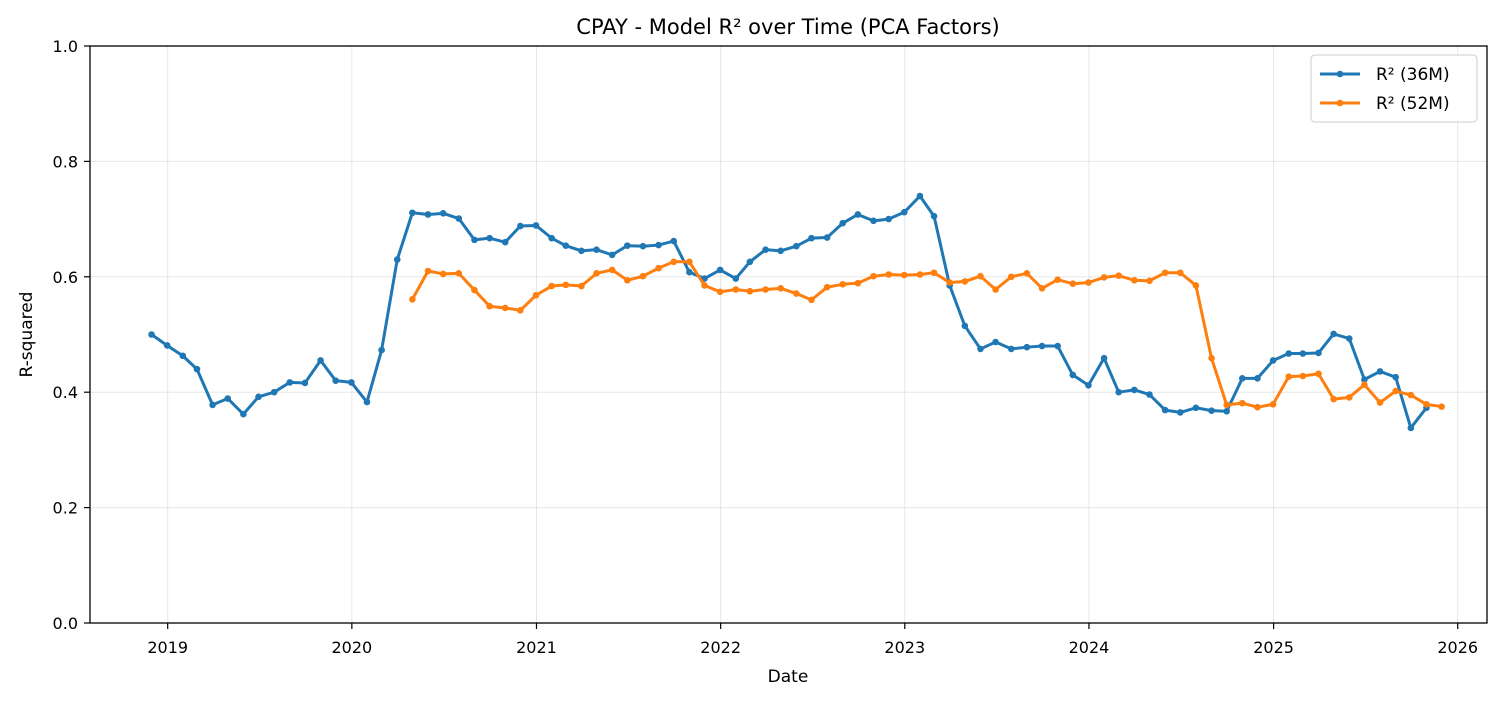 Image resolution: width=1501 pixels, height=701 pixels. Describe the element at coordinates (536, 647) in the screenshot. I see `x-tick-label: 2021` at that location.